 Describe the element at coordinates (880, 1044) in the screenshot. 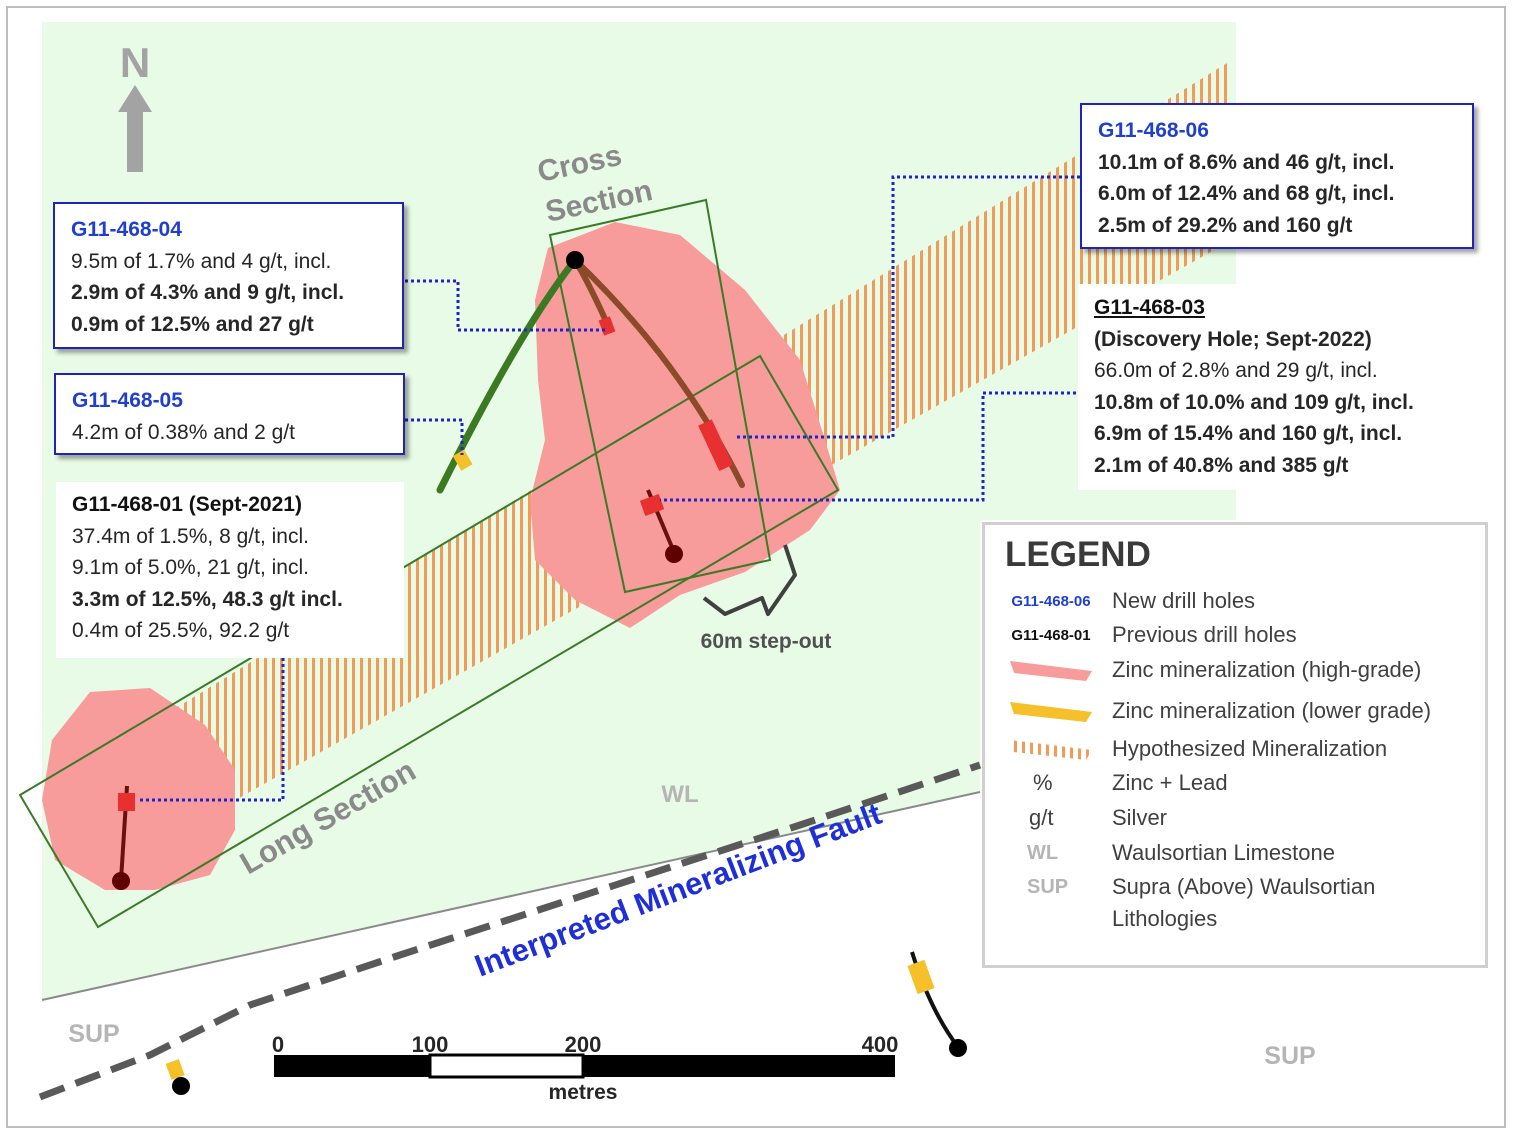

I see `scale-tick-400: 400` at that location.